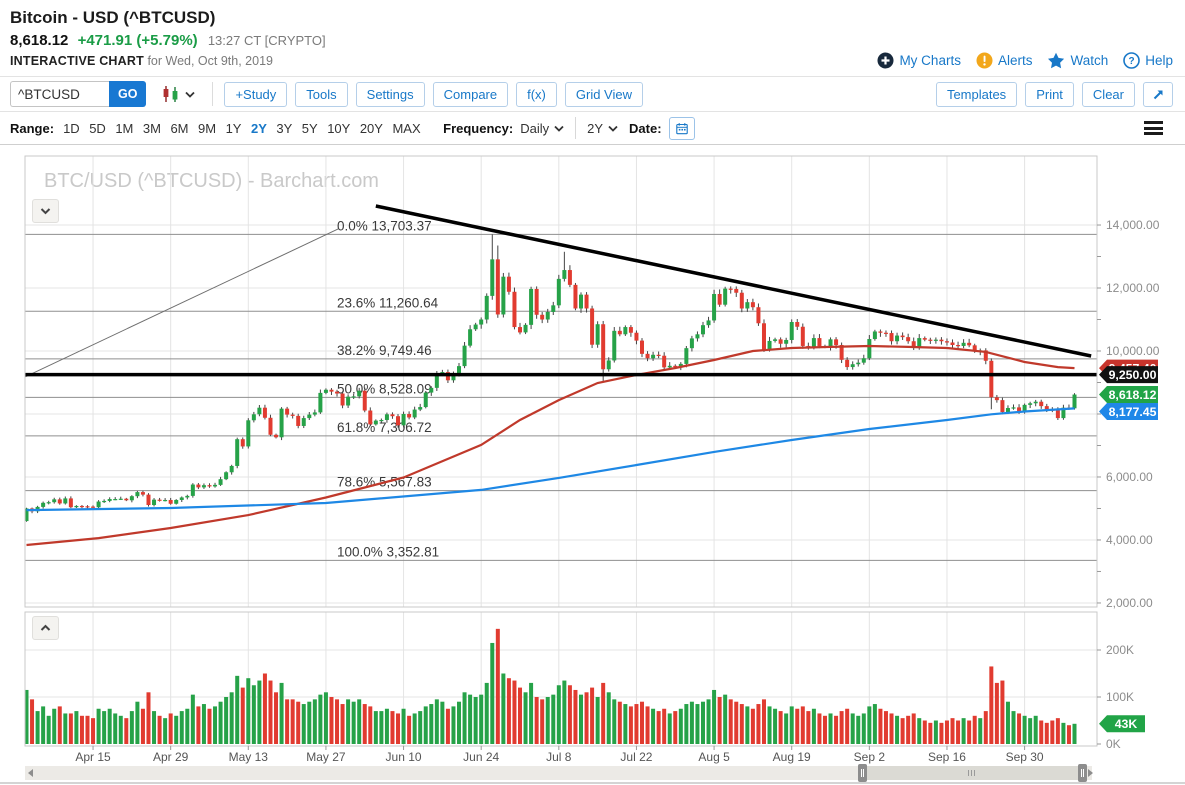 The image size is (1185, 785). Describe the element at coordinates (1159, 60) in the screenshot. I see `help-label: Help` at that location.